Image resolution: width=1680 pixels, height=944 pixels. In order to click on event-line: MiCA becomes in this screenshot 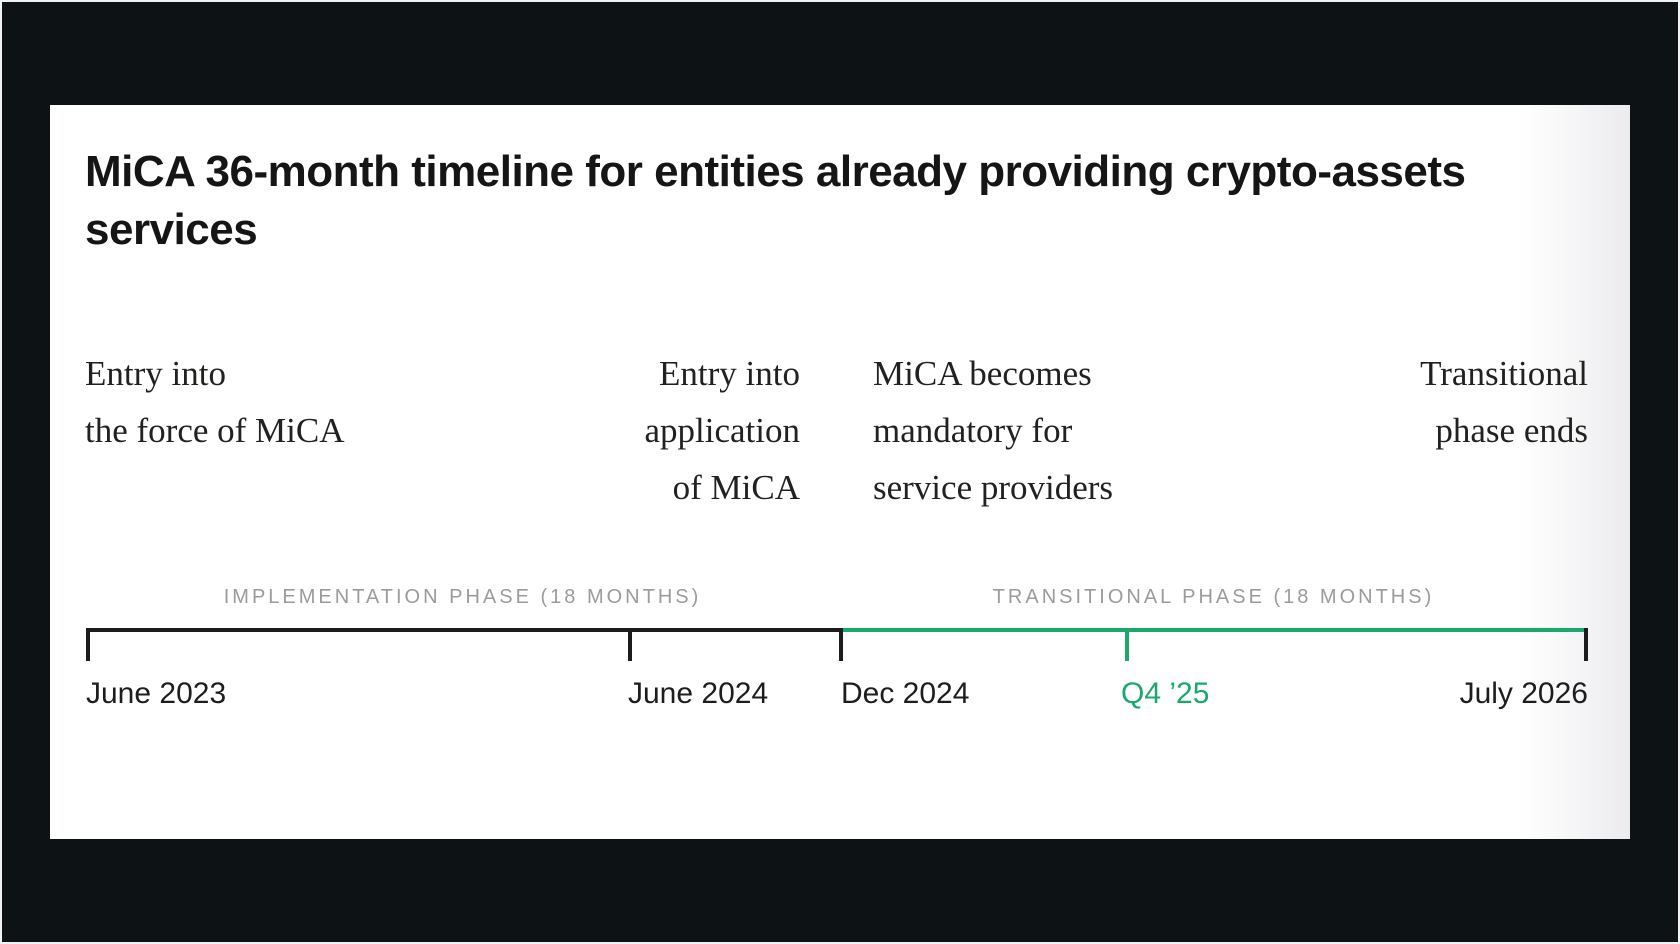, I will do `click(982, 373)`.